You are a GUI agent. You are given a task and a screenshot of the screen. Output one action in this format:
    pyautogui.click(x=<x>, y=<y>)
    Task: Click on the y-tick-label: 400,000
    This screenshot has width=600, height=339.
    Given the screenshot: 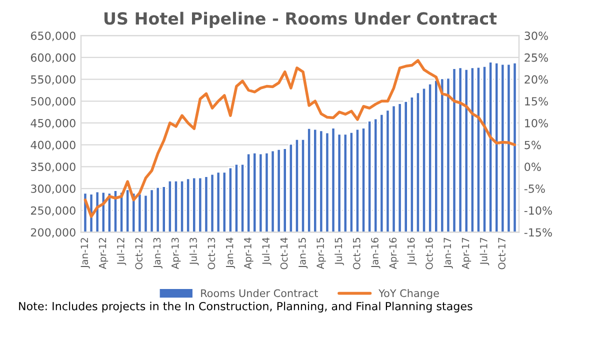 What is the action you would take?
    pyautogui.click(x=53, y=145)
    